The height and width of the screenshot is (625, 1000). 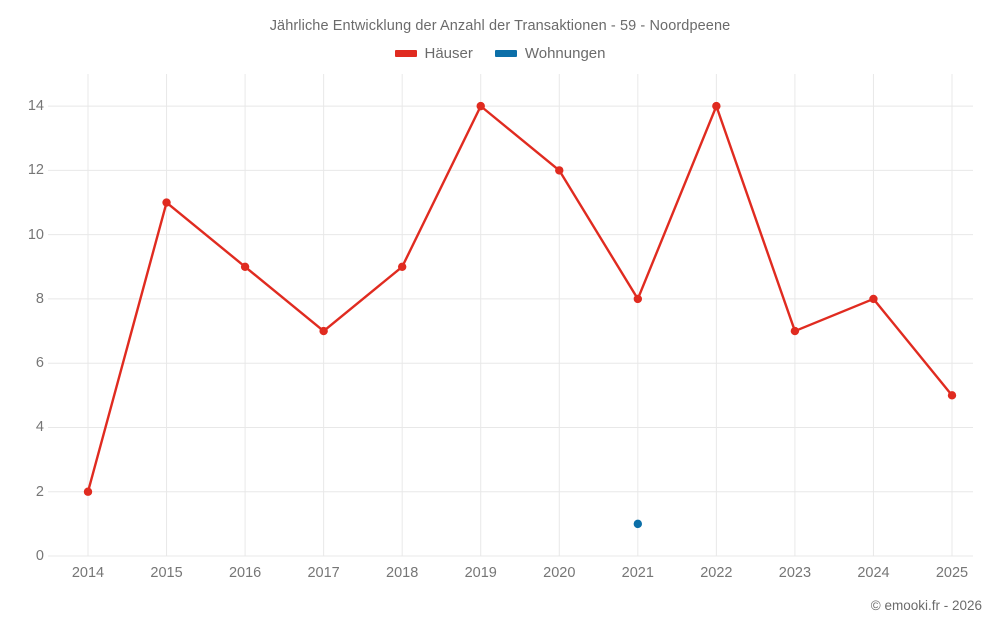 I want to click on y-axis-tick-label: 0, so click(x=39, y=555).